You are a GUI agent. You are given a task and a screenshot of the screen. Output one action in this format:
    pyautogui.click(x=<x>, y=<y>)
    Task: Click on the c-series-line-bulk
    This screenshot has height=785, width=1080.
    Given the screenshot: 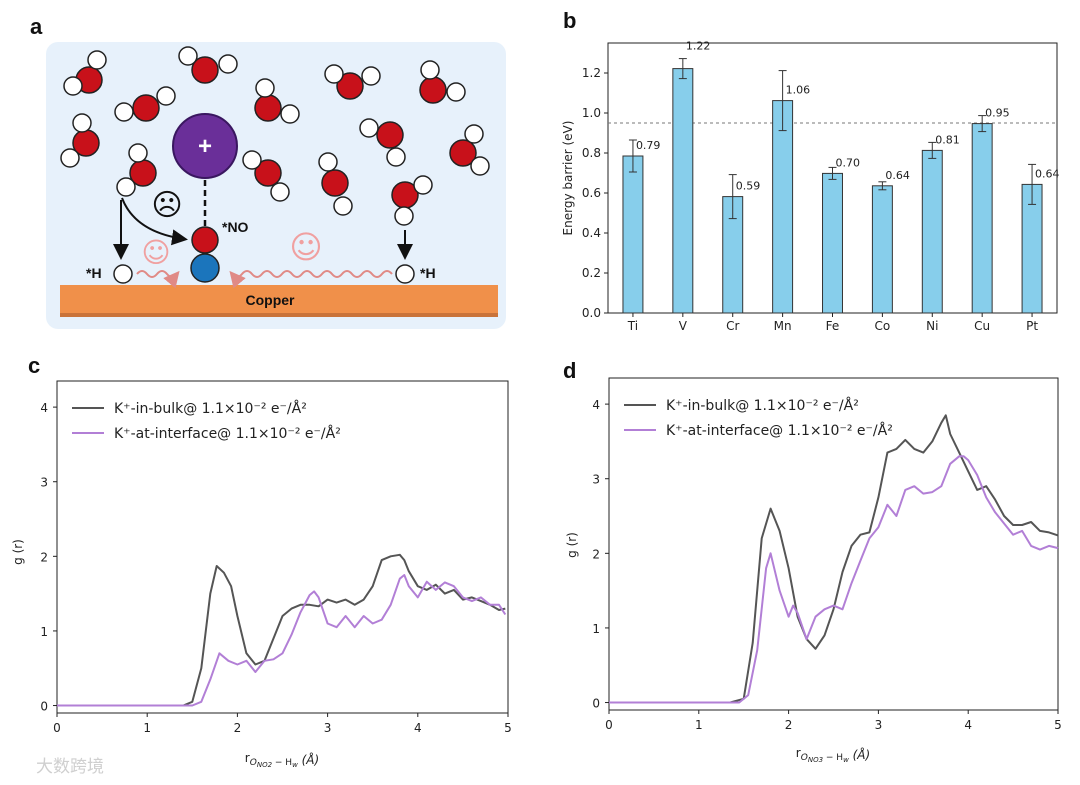 What is the action you would take?
    pyautogui.click(x=281, y=630)
    